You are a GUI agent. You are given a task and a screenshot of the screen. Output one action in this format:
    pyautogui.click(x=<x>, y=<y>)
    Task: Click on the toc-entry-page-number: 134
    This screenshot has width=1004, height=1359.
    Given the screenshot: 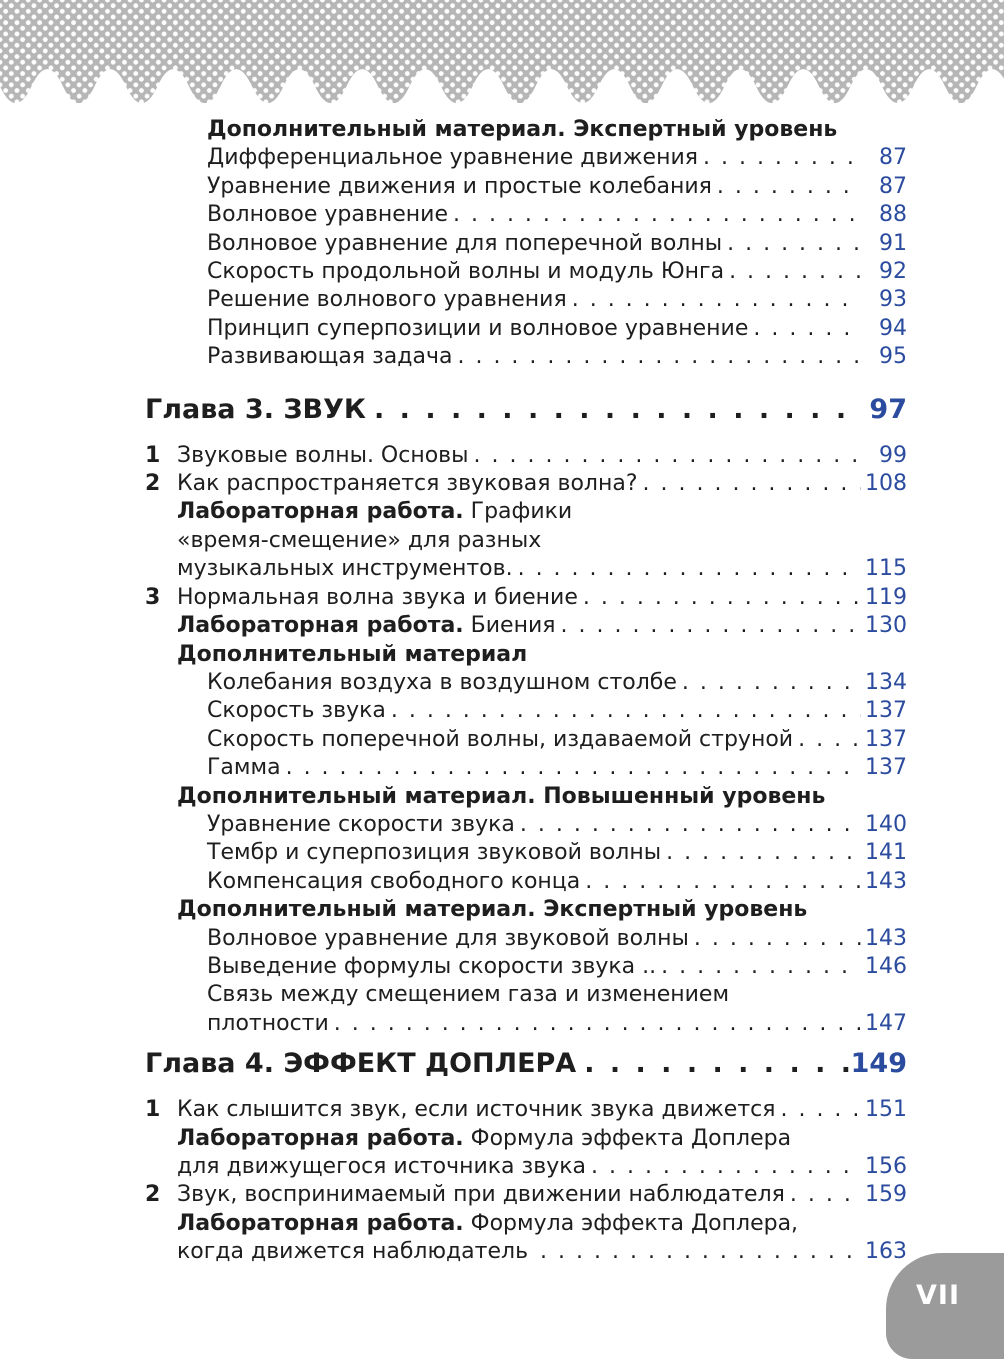 What is the action you would take?
    pyautogui.click(x=886, y=682)
    